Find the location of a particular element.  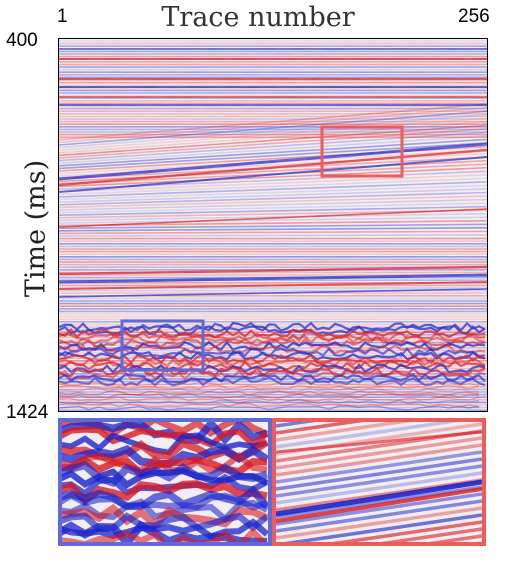

red-inset-image is located at coordinates (379, 482).